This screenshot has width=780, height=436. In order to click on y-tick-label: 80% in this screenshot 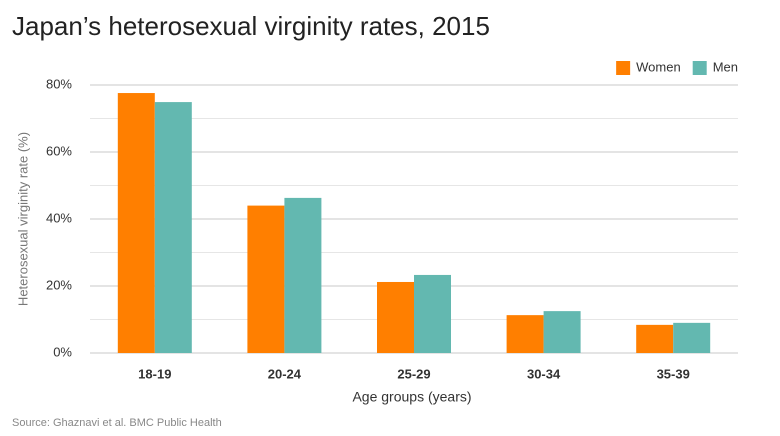, I will do `click(59, 83)`.